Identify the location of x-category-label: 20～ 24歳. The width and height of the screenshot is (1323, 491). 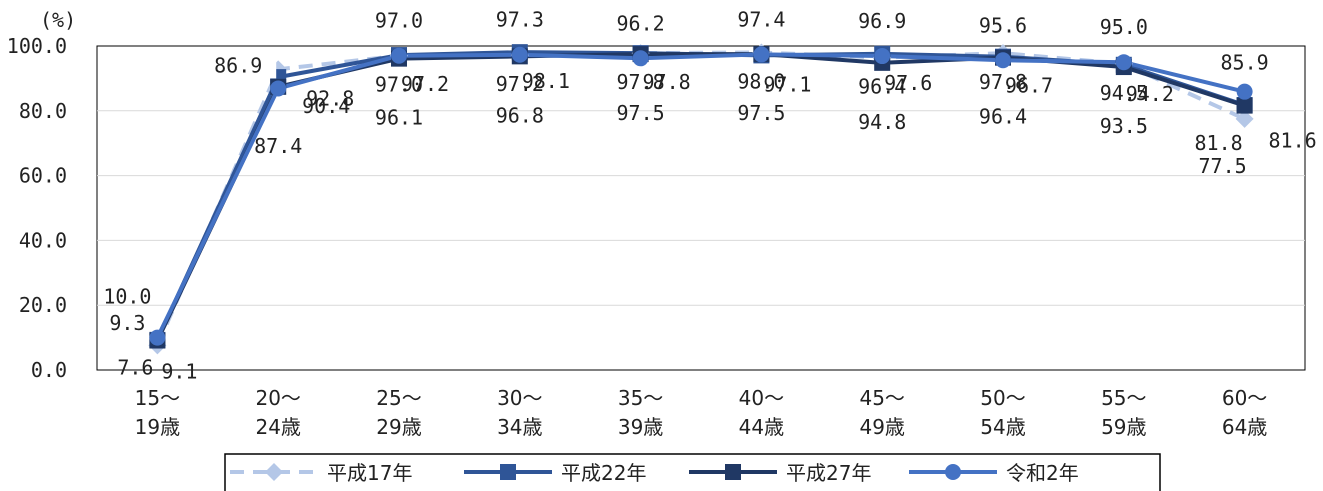
(277, 412).